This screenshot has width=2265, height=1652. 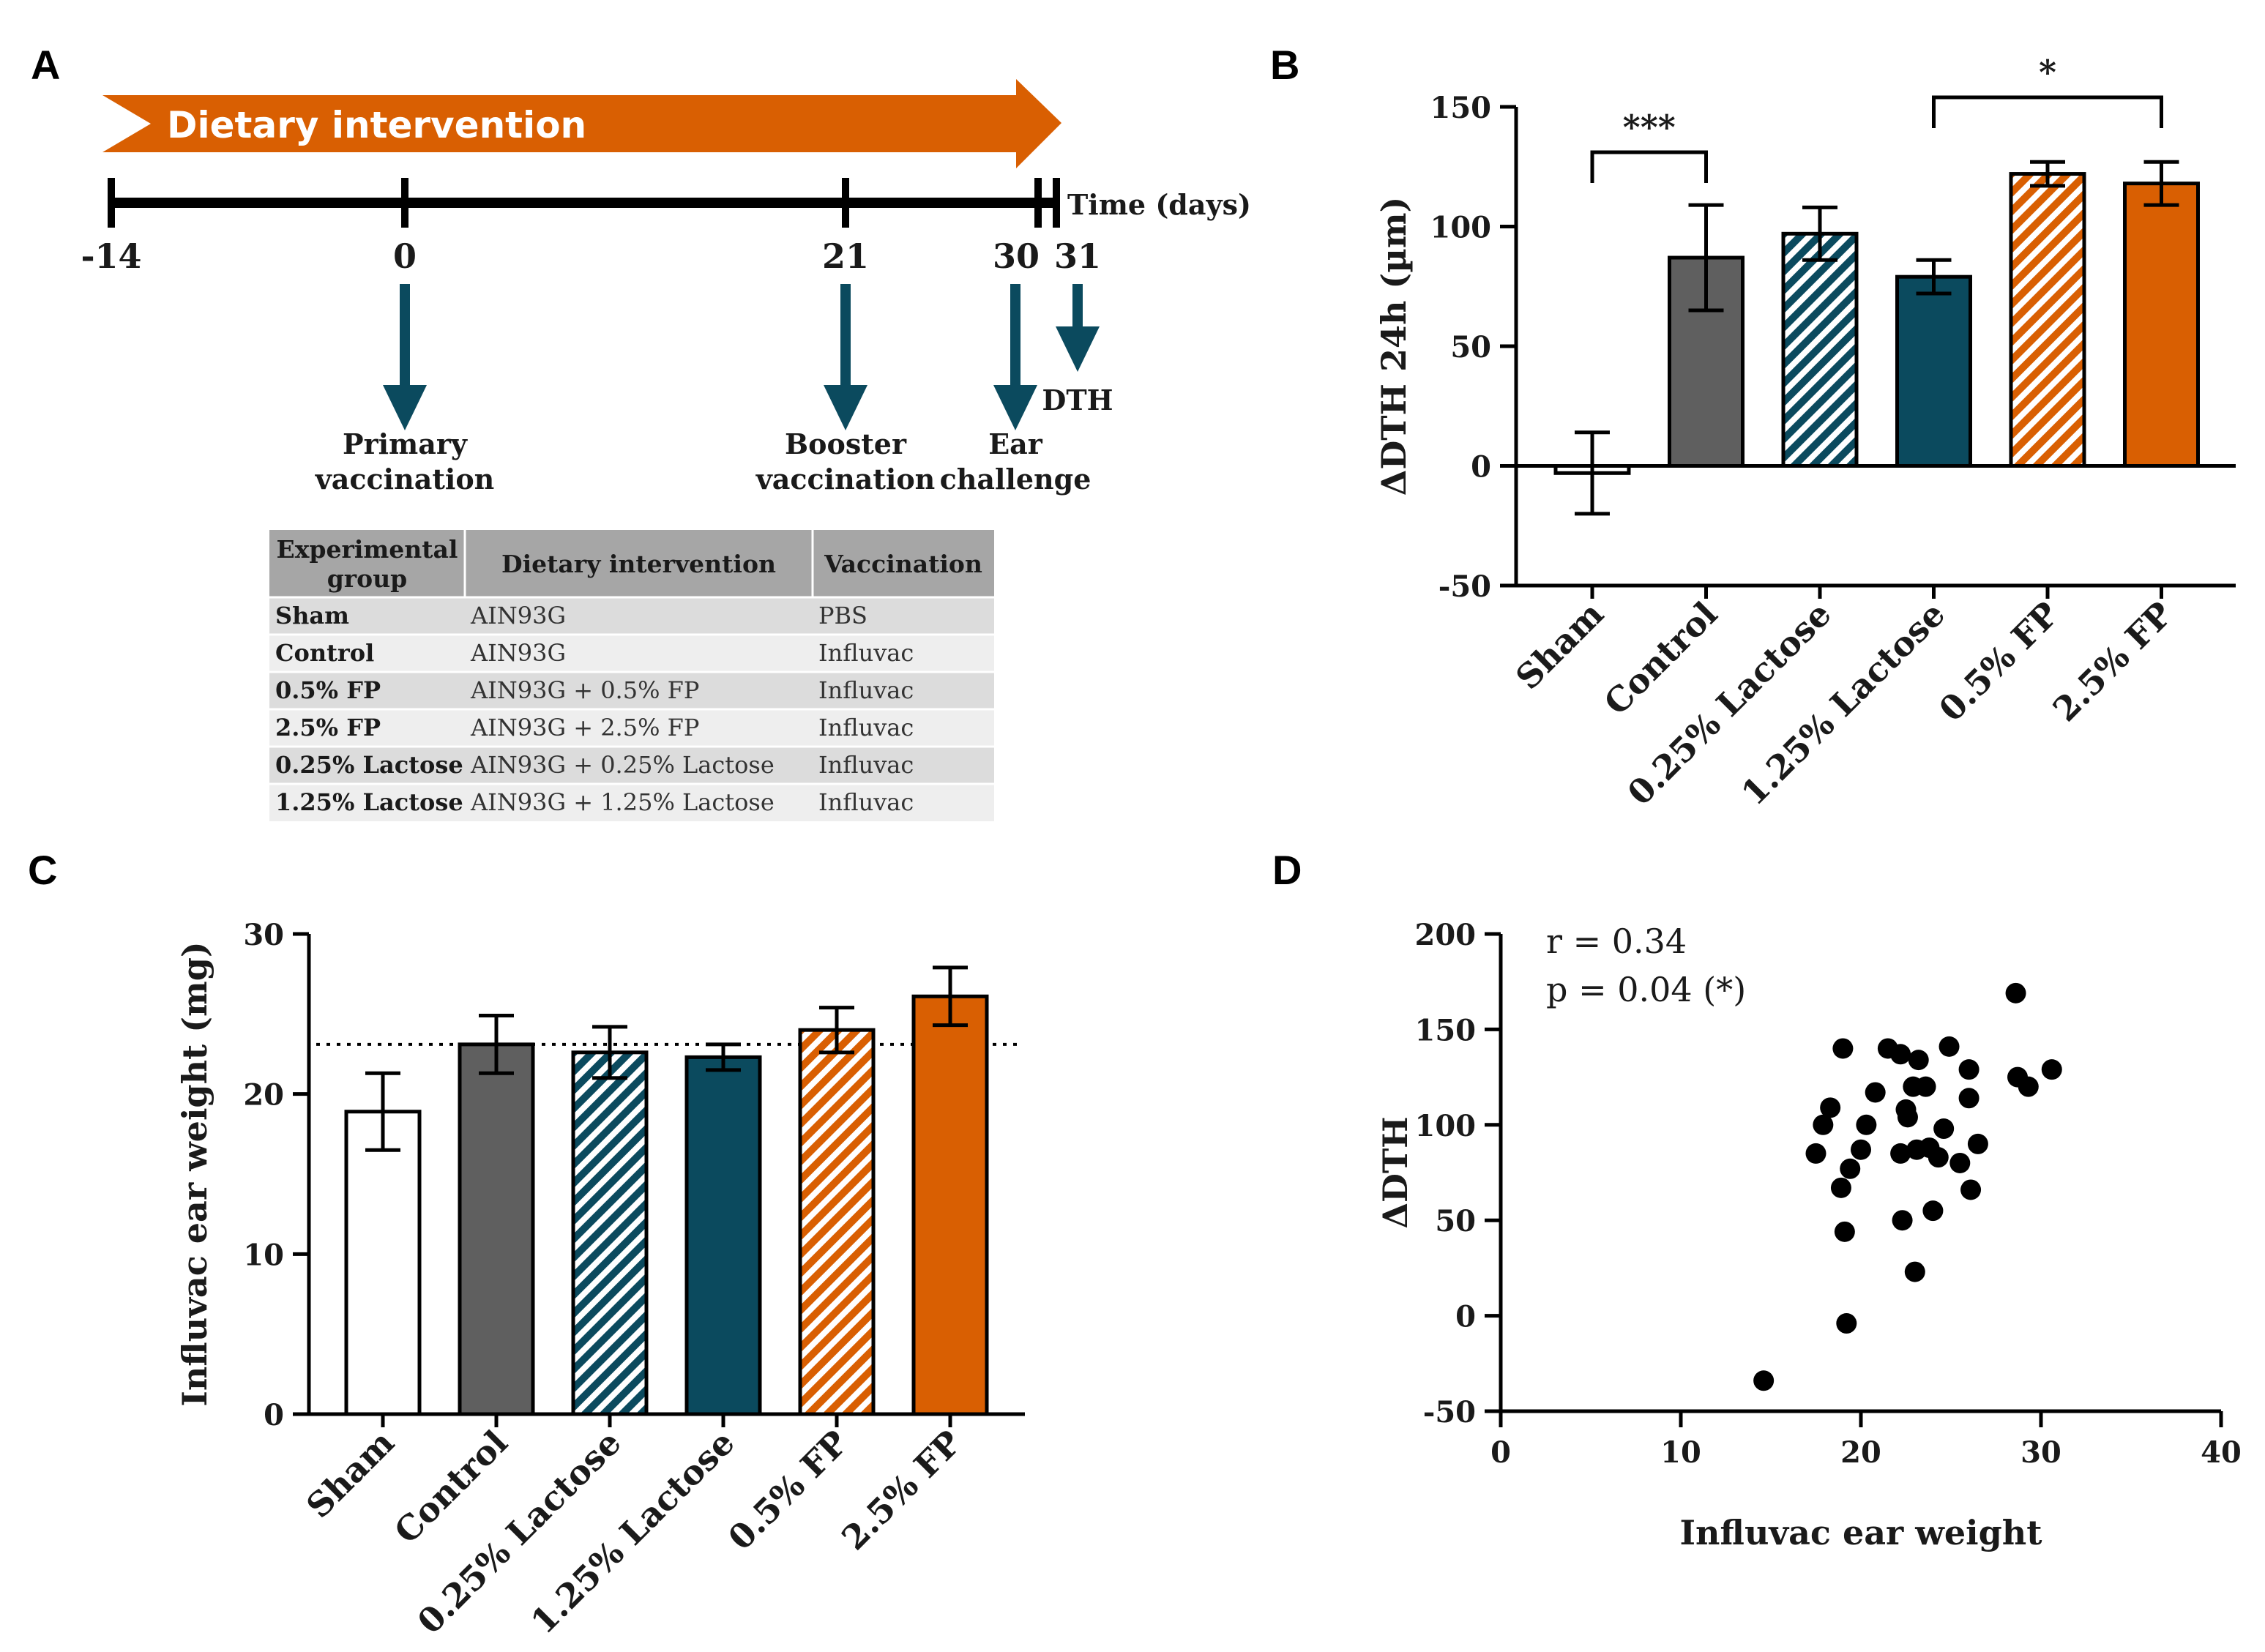 I want to click on y-tick-label: 50, so click(x=1455, y=1221).